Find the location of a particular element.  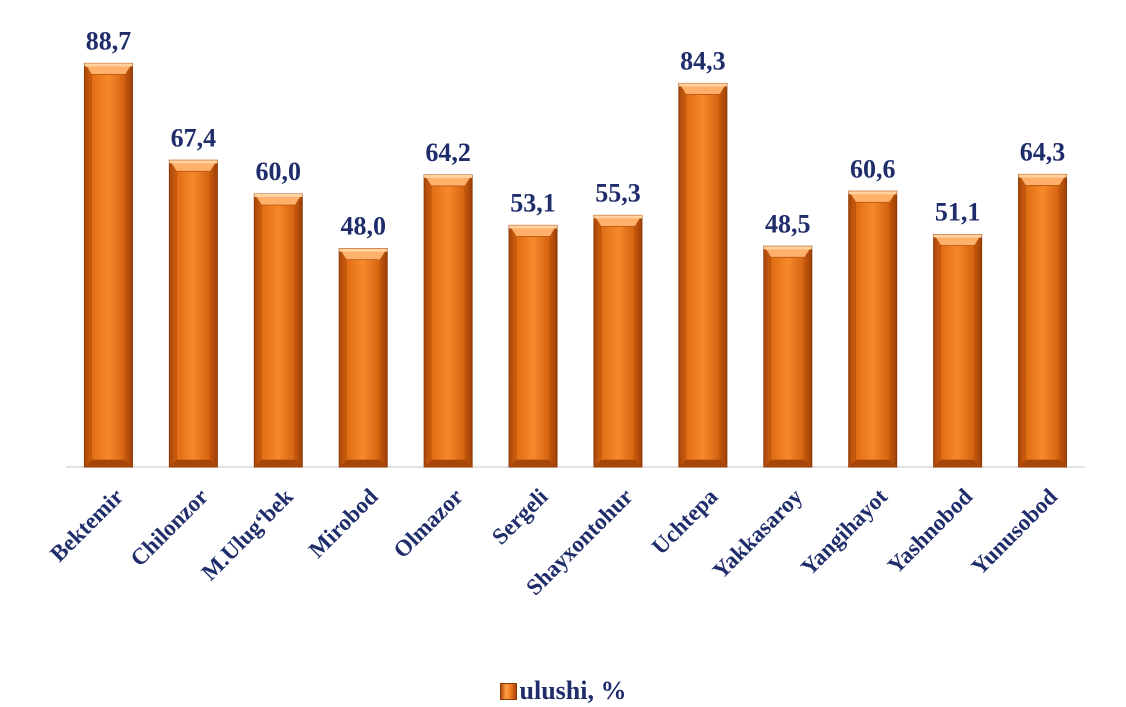

x-tick-label: Mirobod is located at coordinates (343, 523).